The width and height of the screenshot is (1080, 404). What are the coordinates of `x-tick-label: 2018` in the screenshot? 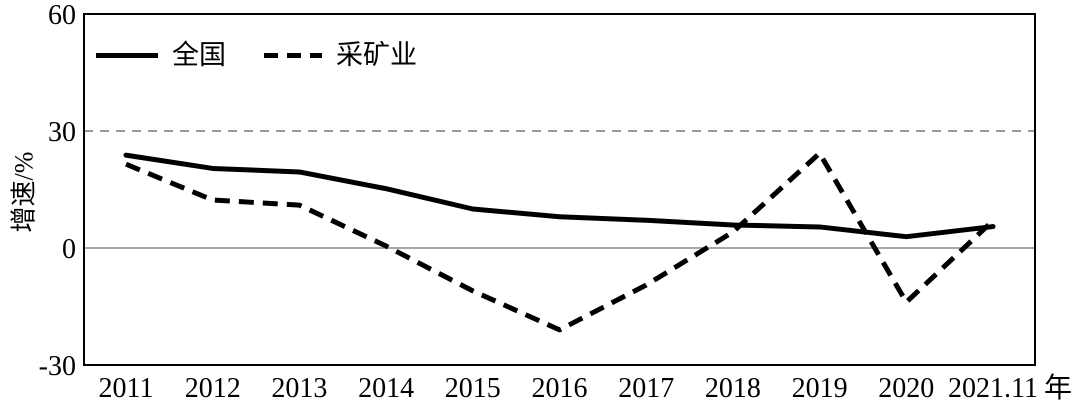 It's located at (733, 388).